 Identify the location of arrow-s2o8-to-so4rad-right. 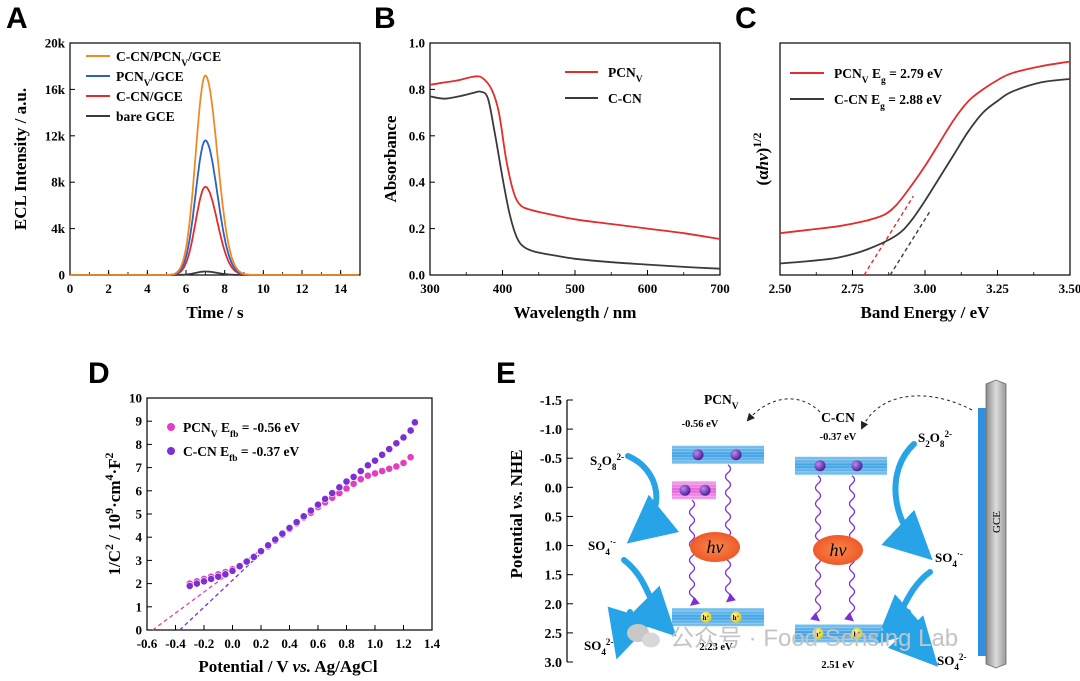
(907, 501).